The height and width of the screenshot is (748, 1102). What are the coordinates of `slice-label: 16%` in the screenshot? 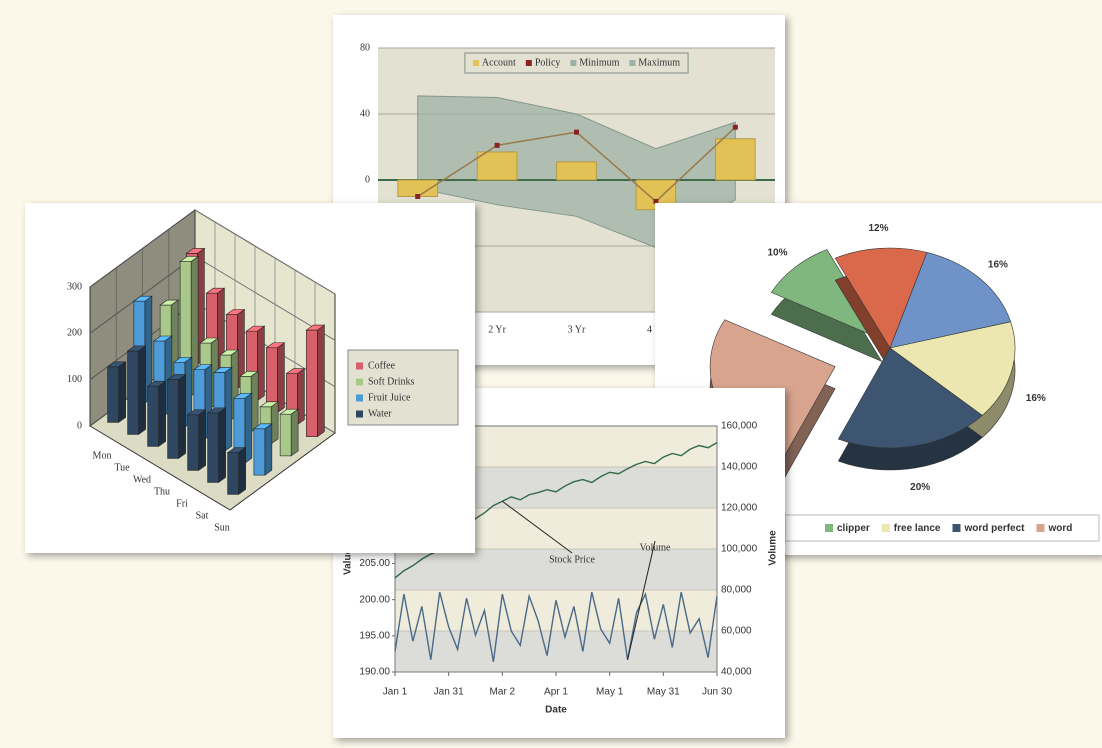 It's located at (1036, 398).